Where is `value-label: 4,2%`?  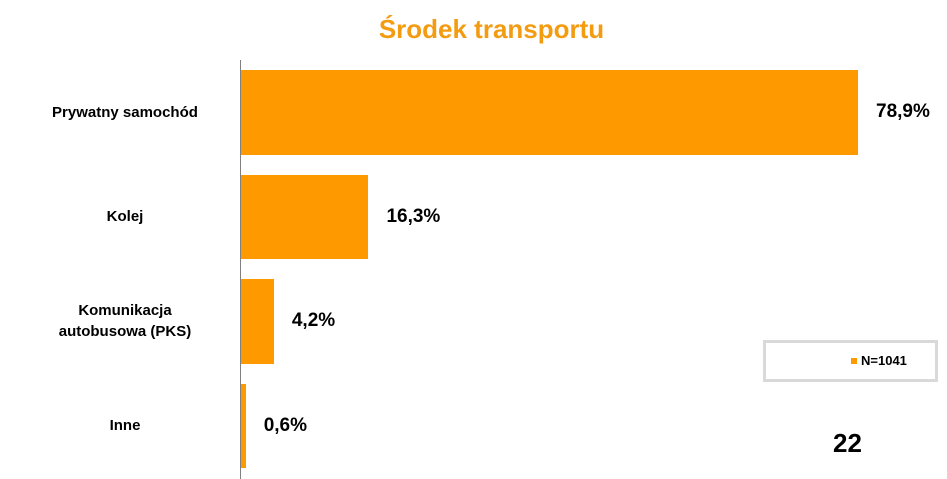 value-label: 4,2% is located at coordinates (313, 321).